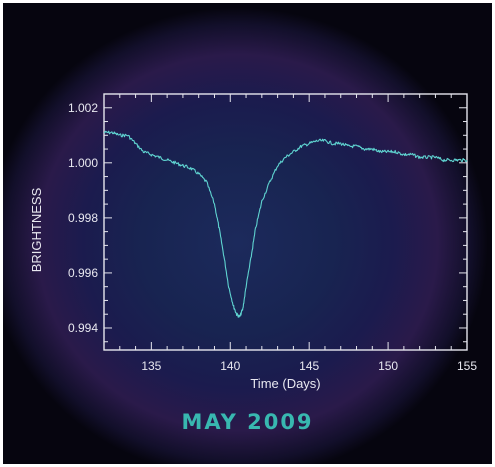  I want to click on y-tick-label: 1.000, so click(83, 163).